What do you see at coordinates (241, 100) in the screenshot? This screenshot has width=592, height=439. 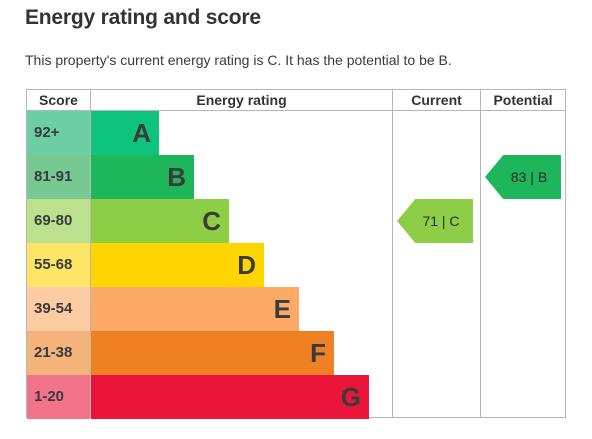 I see `header-energy-rating: Energy rating` at bounding box center [241, 100].